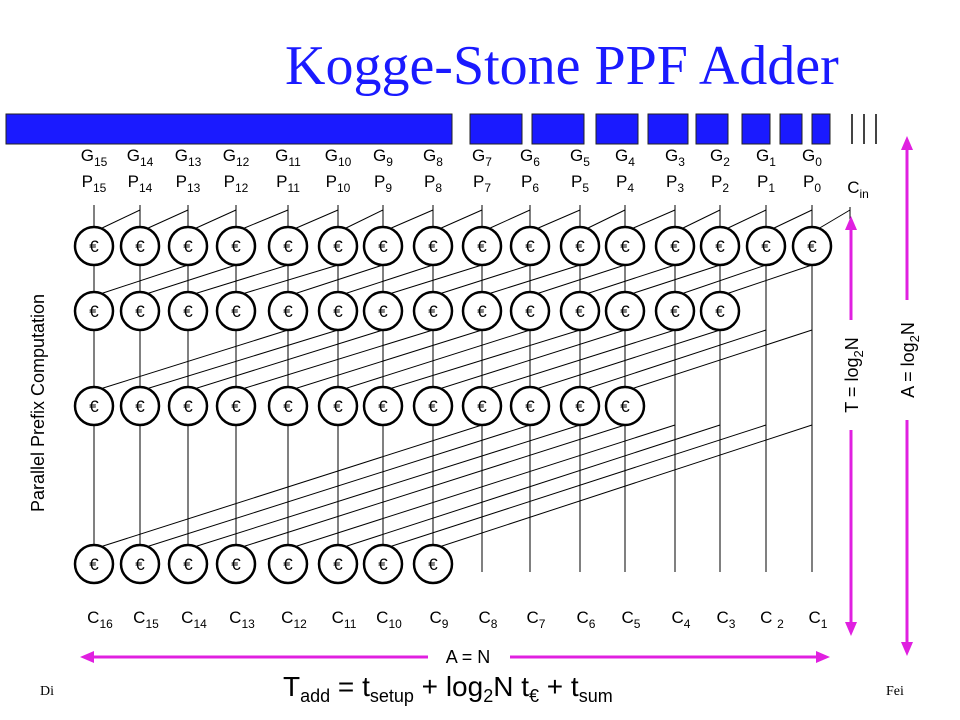 This screenshot has width=960, height=720. I want to click on area-depth-label: A = log2N, so click(910, 360).